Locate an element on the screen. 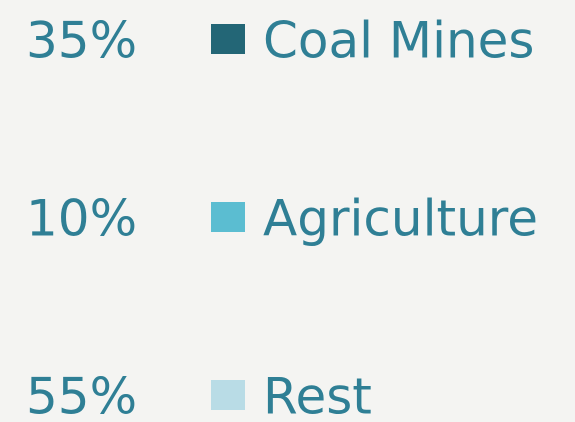 This screenshot has height=422, width=575. label: Rest is located at coordinates (317, 395).